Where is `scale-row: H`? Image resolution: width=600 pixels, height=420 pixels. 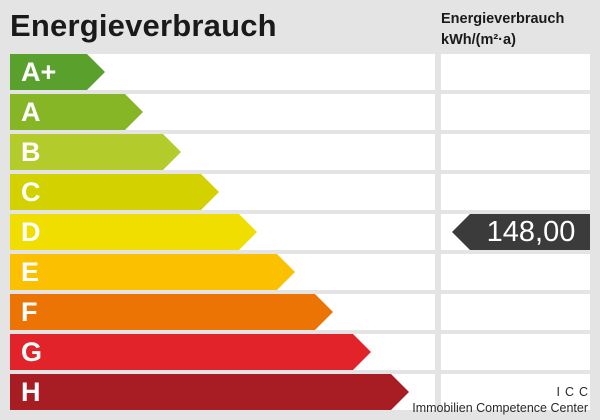
scale-row: H is located at coordinates (300, 392).